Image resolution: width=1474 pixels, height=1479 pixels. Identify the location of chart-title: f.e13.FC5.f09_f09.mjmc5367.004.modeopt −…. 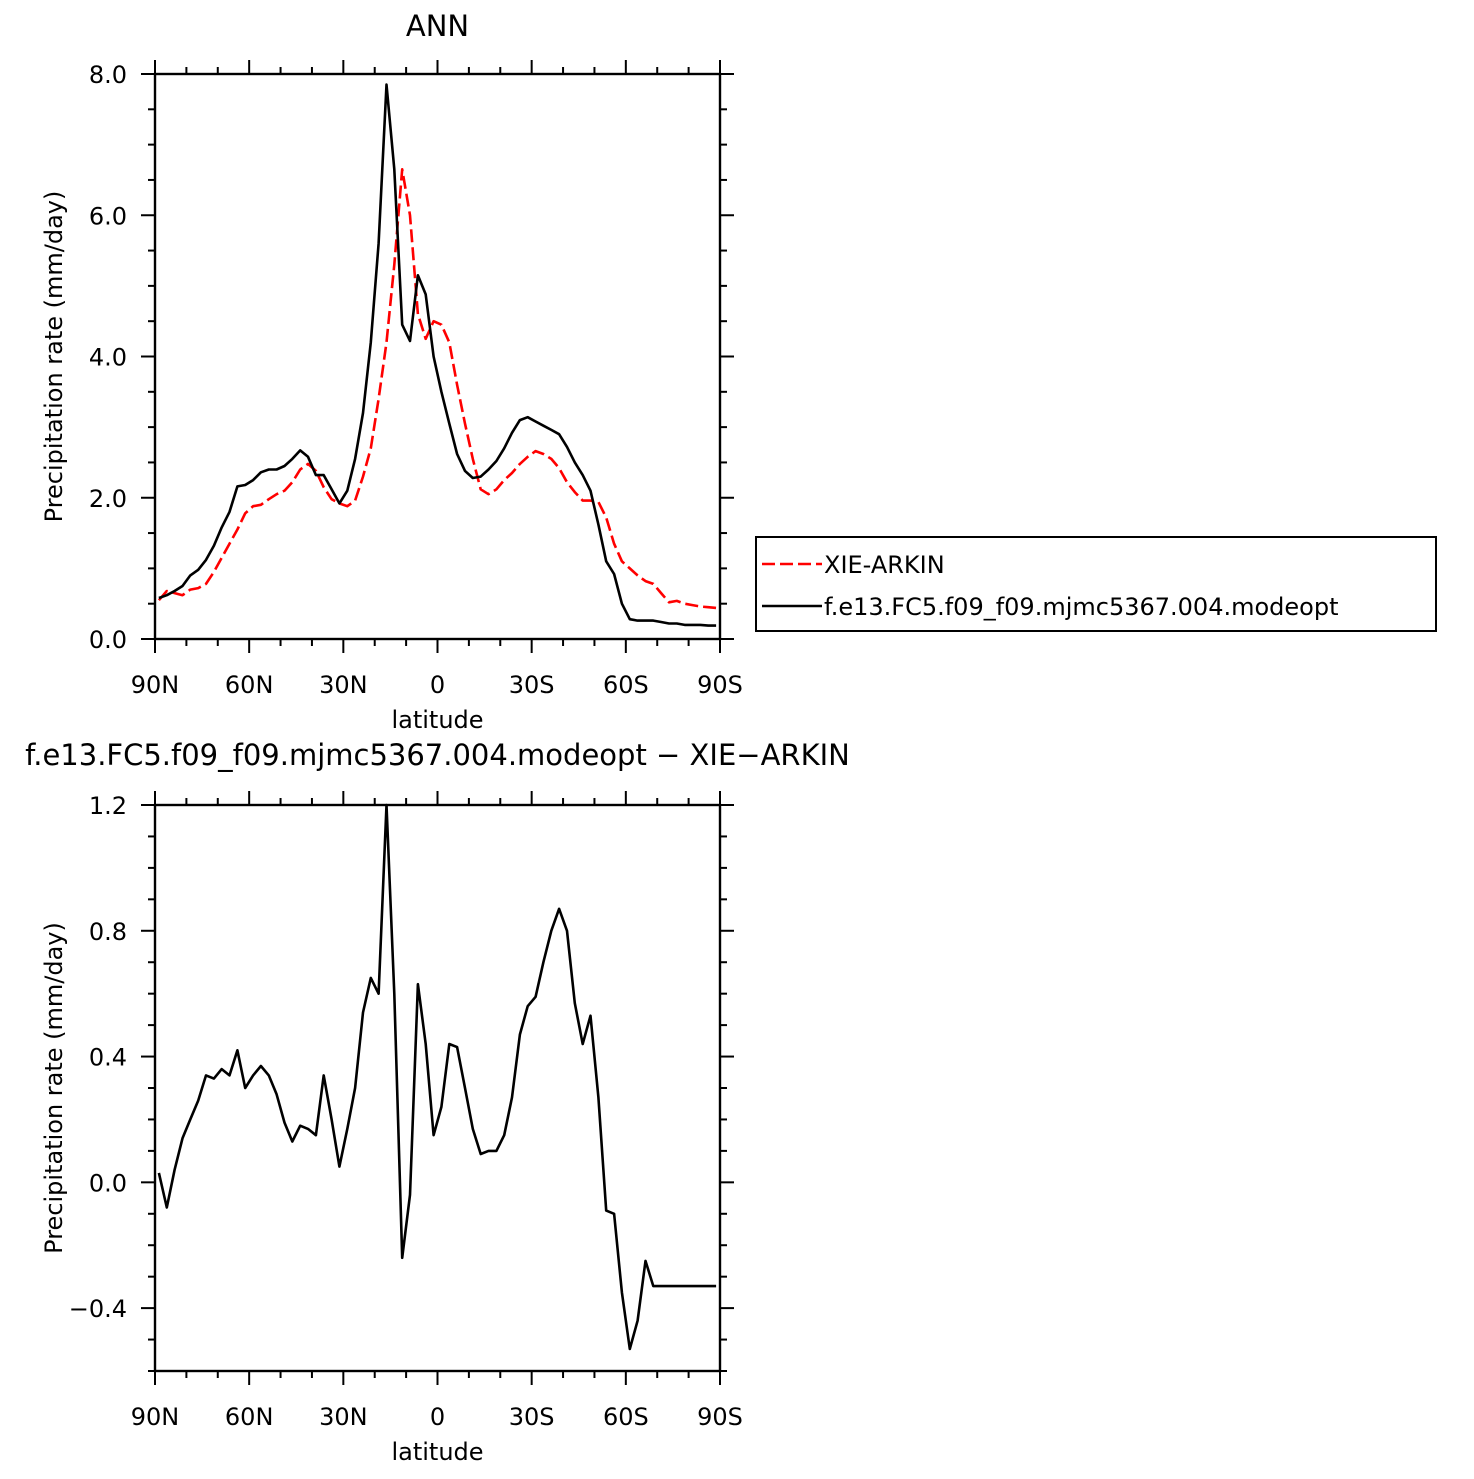
(437, 755).